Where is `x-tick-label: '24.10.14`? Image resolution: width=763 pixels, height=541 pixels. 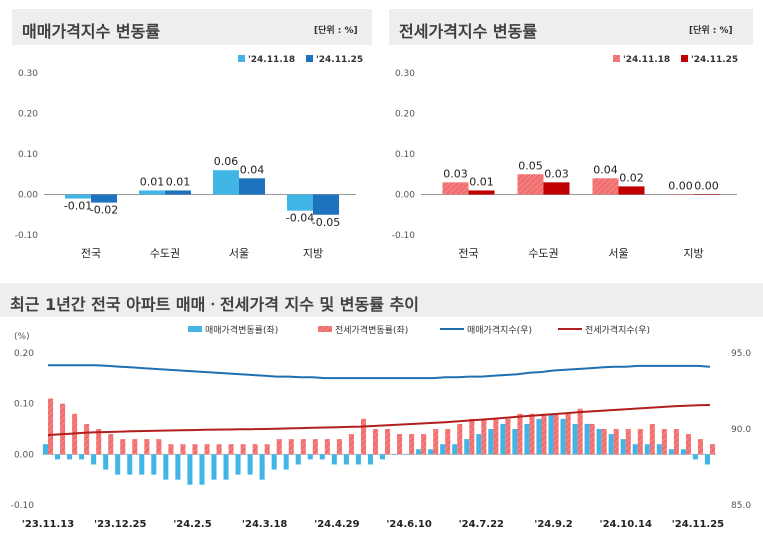
x-tick-label: '24.10.14 is located at coordinates (626, 524).